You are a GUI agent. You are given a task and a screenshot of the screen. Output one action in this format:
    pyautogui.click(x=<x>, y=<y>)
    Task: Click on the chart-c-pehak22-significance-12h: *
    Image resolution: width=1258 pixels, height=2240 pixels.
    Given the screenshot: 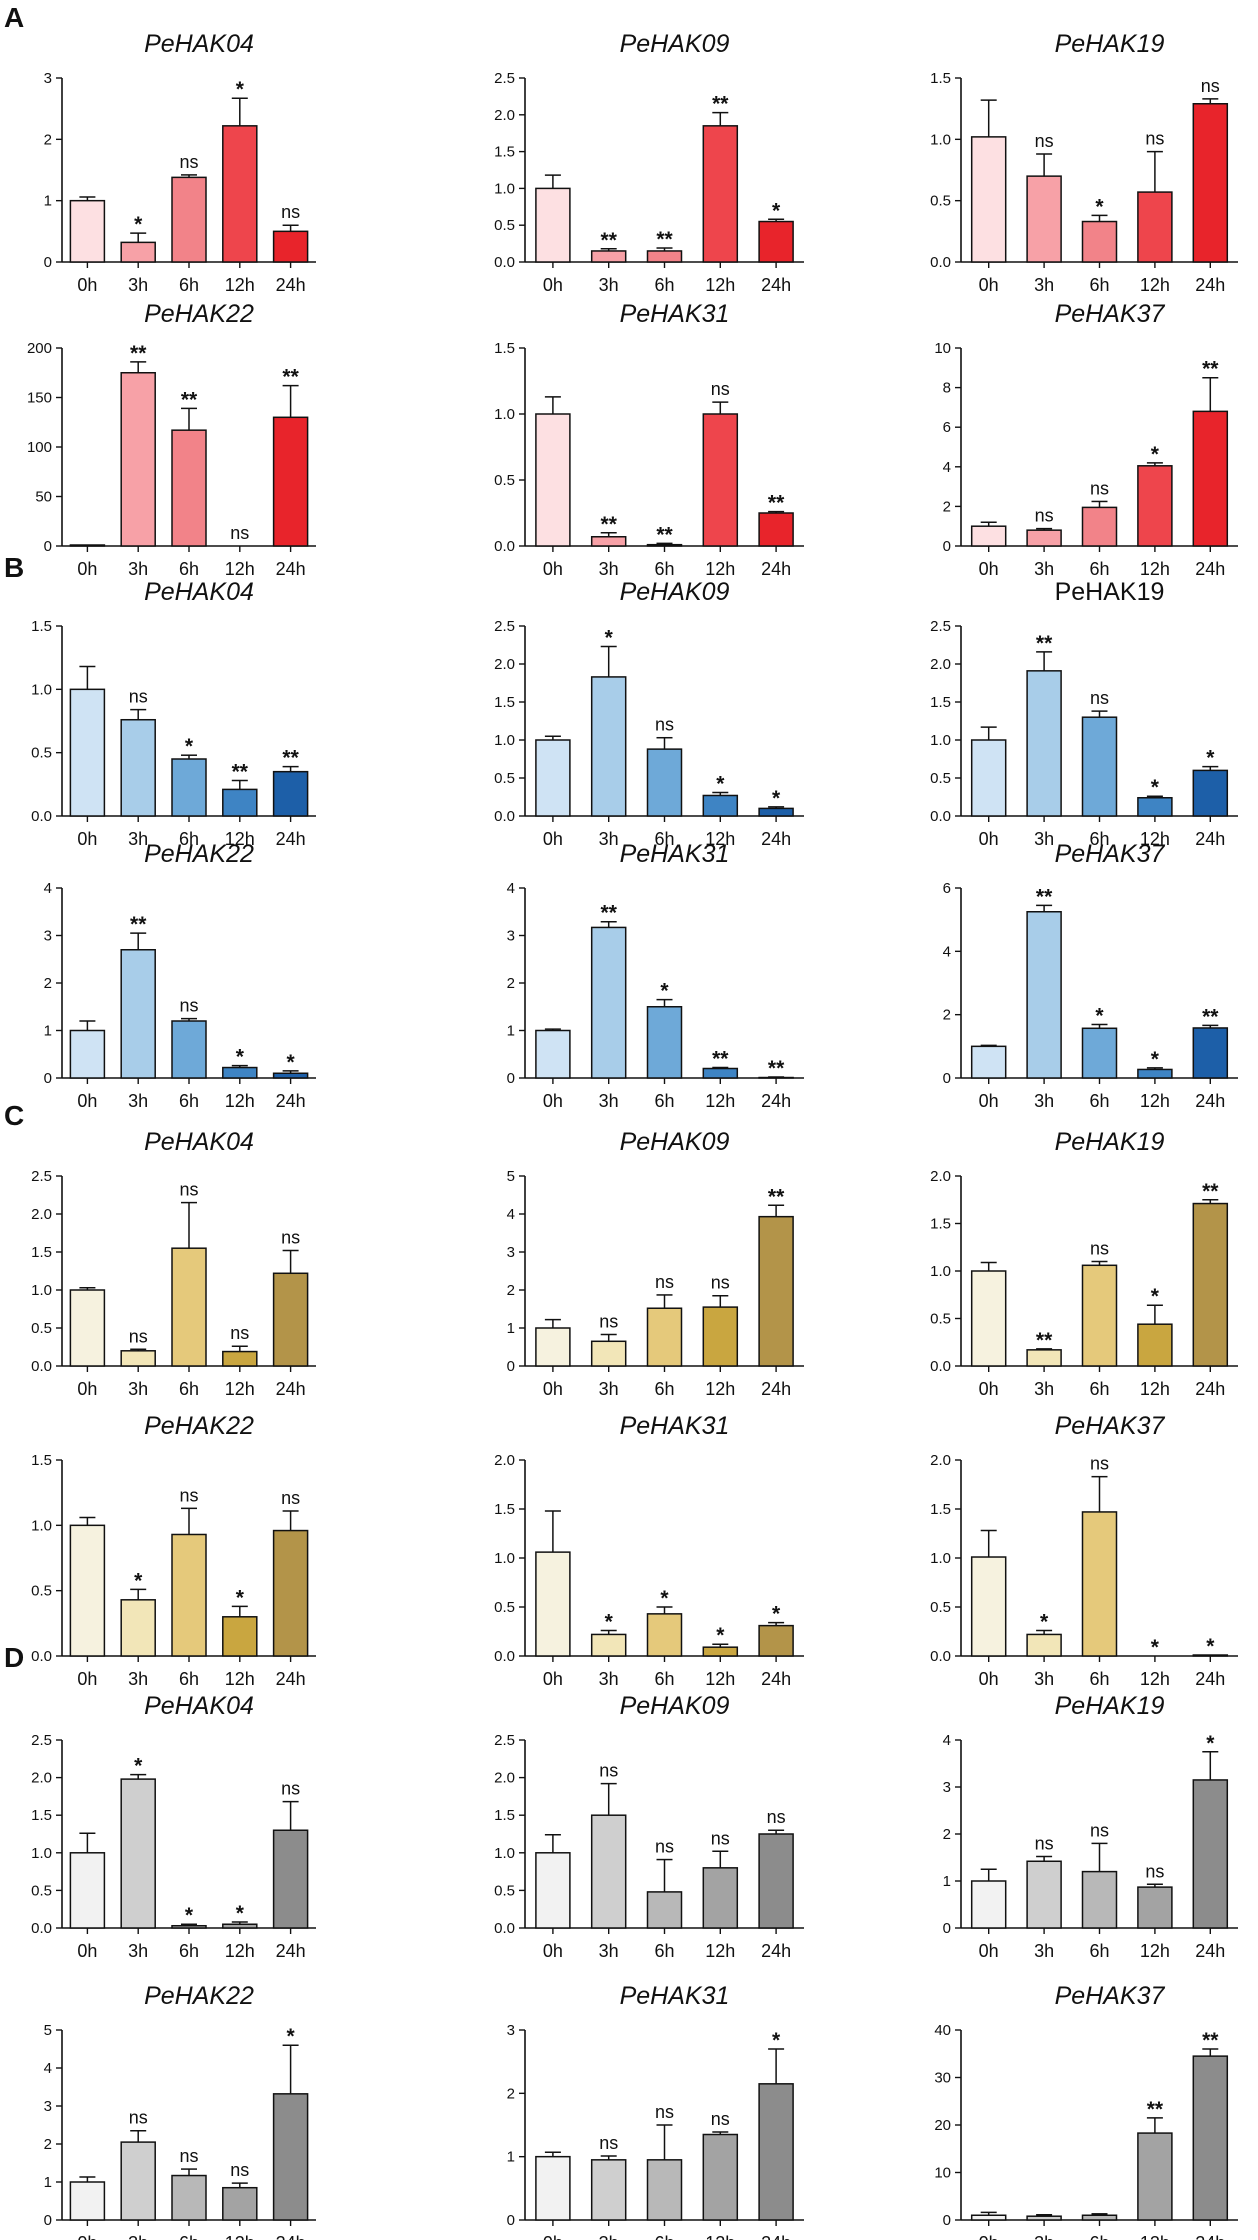 What is the action you would take?
    pyautogui.click(x=240, y=1597)
    